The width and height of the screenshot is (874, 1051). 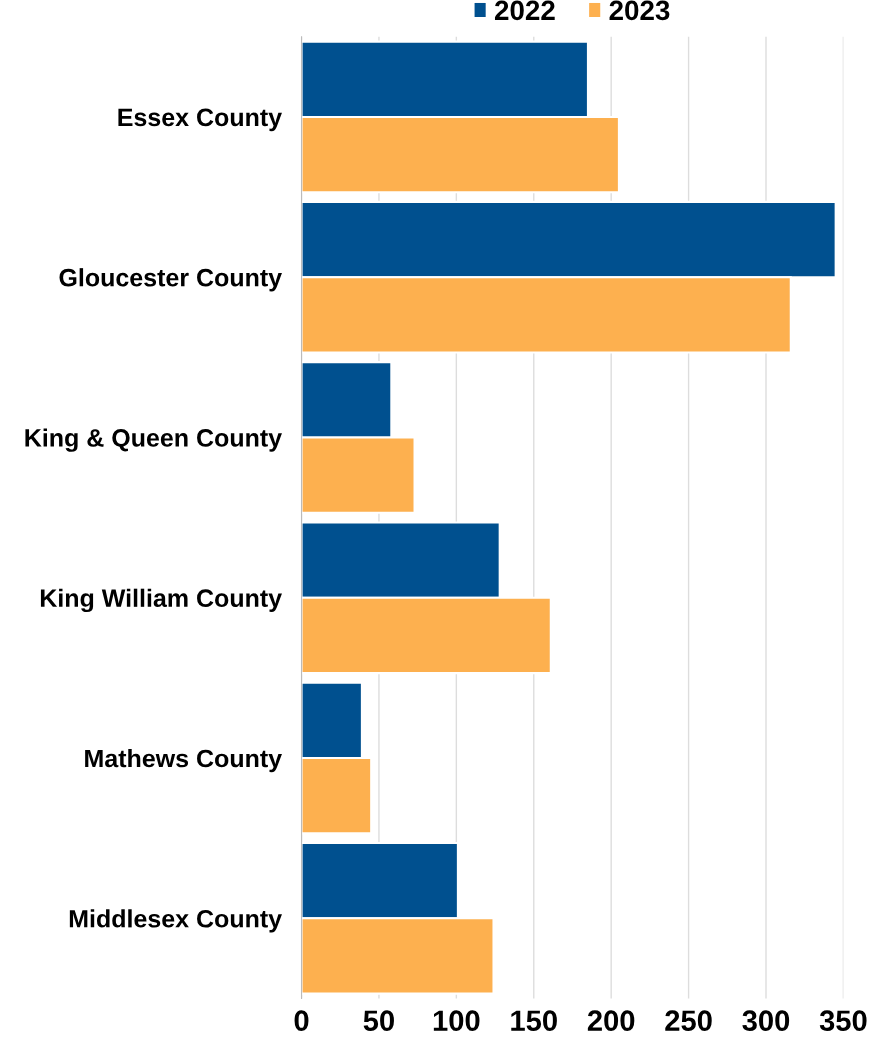 What do you see at coordinates (639, 10) in the screenshot?
I see `legend-label: 2023` at bounding box center [639, 10].